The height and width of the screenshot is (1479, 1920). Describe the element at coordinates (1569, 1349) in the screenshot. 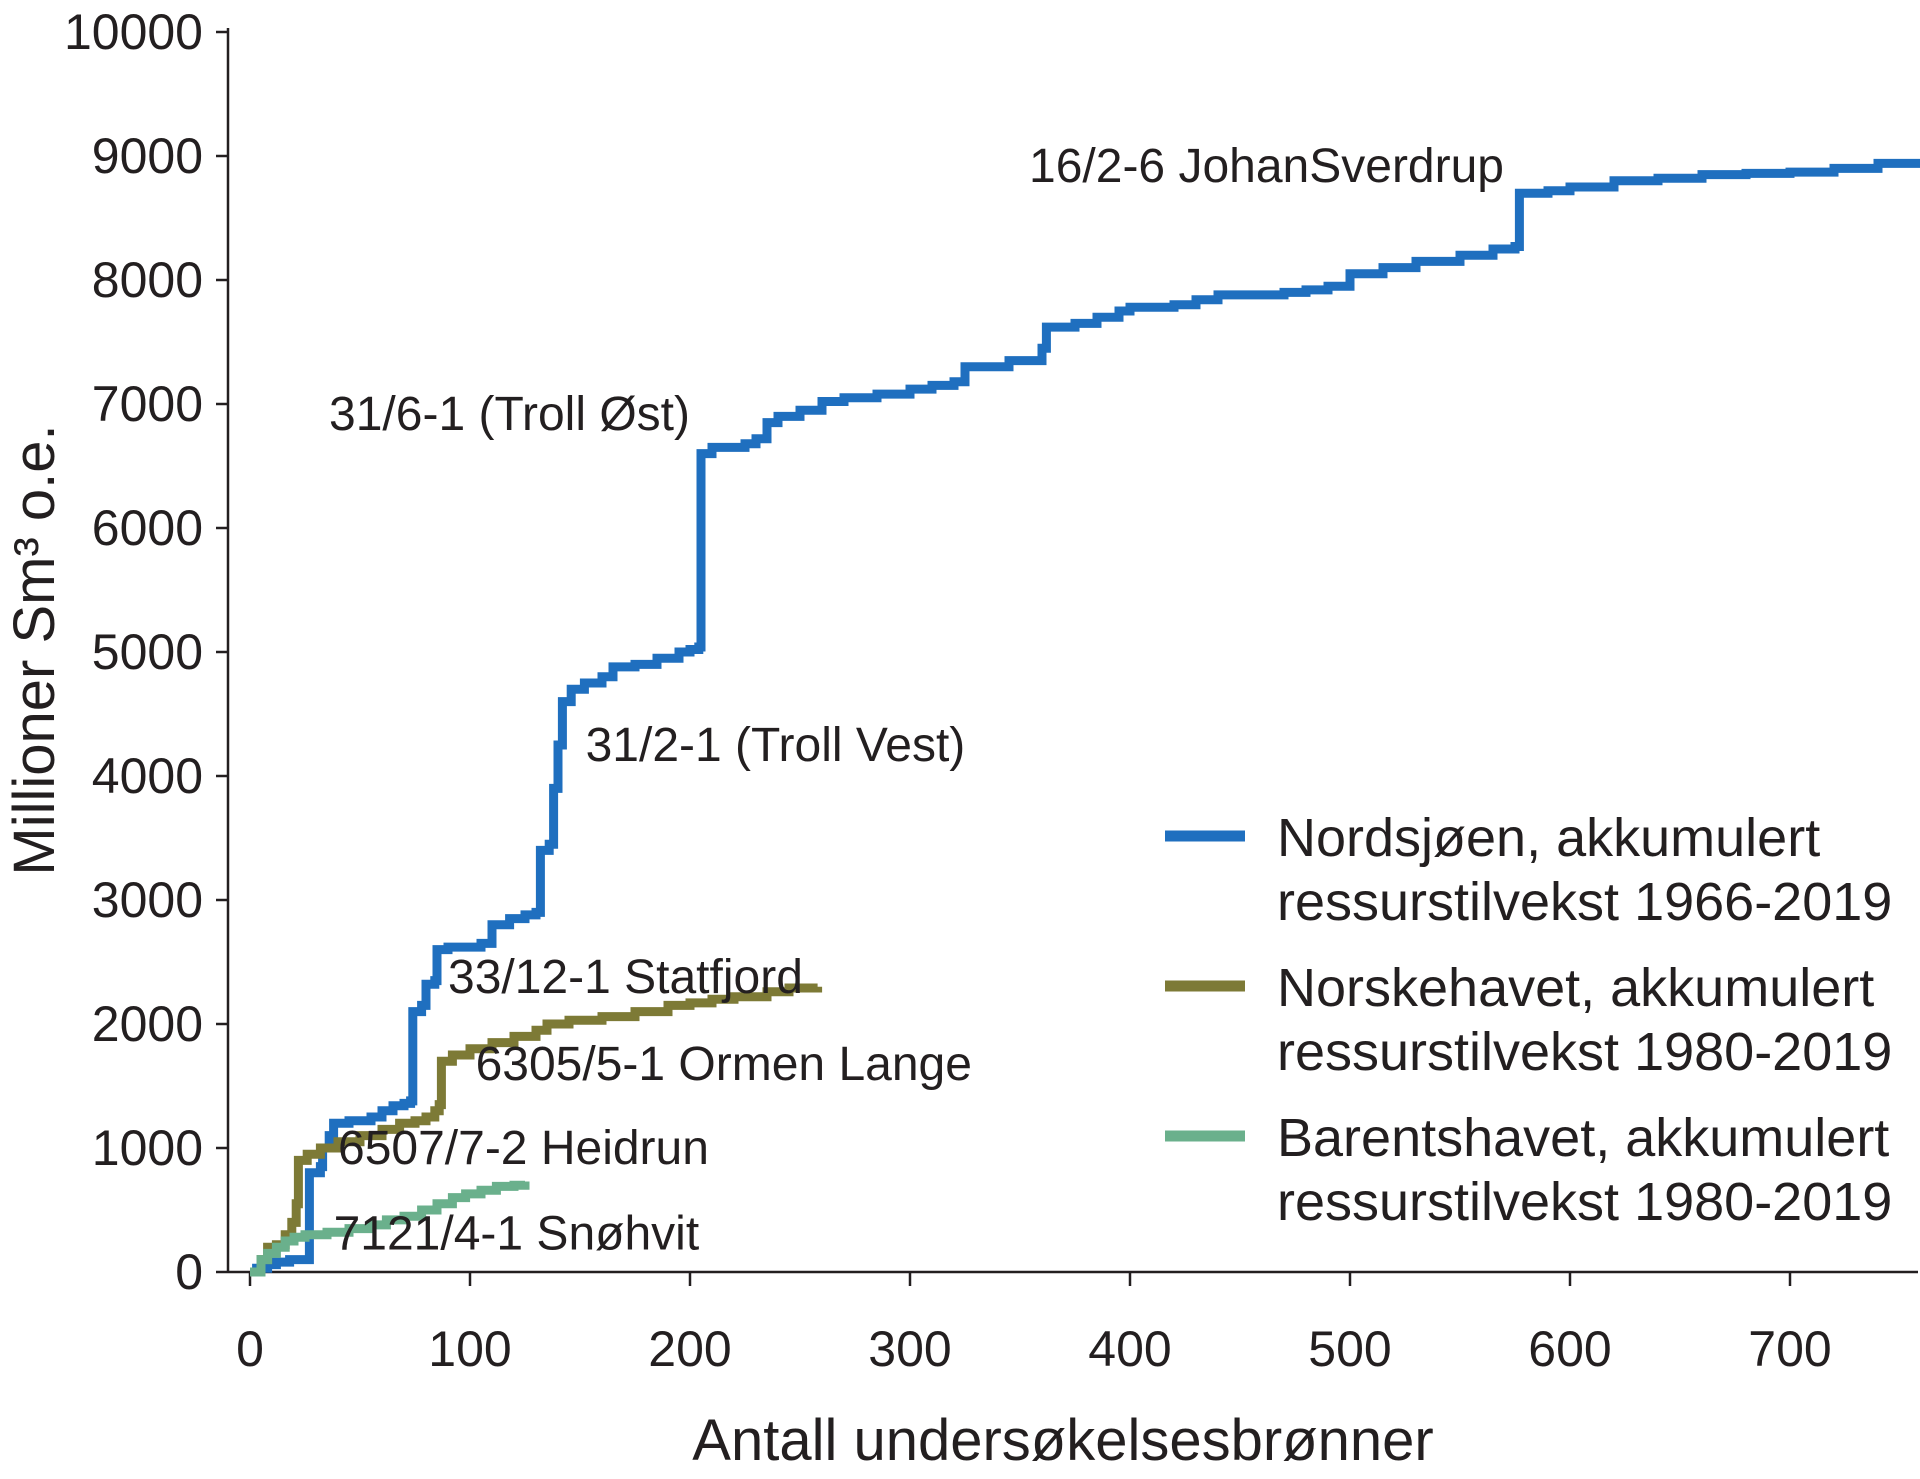

I see `x-tick-label: 600` at that location.